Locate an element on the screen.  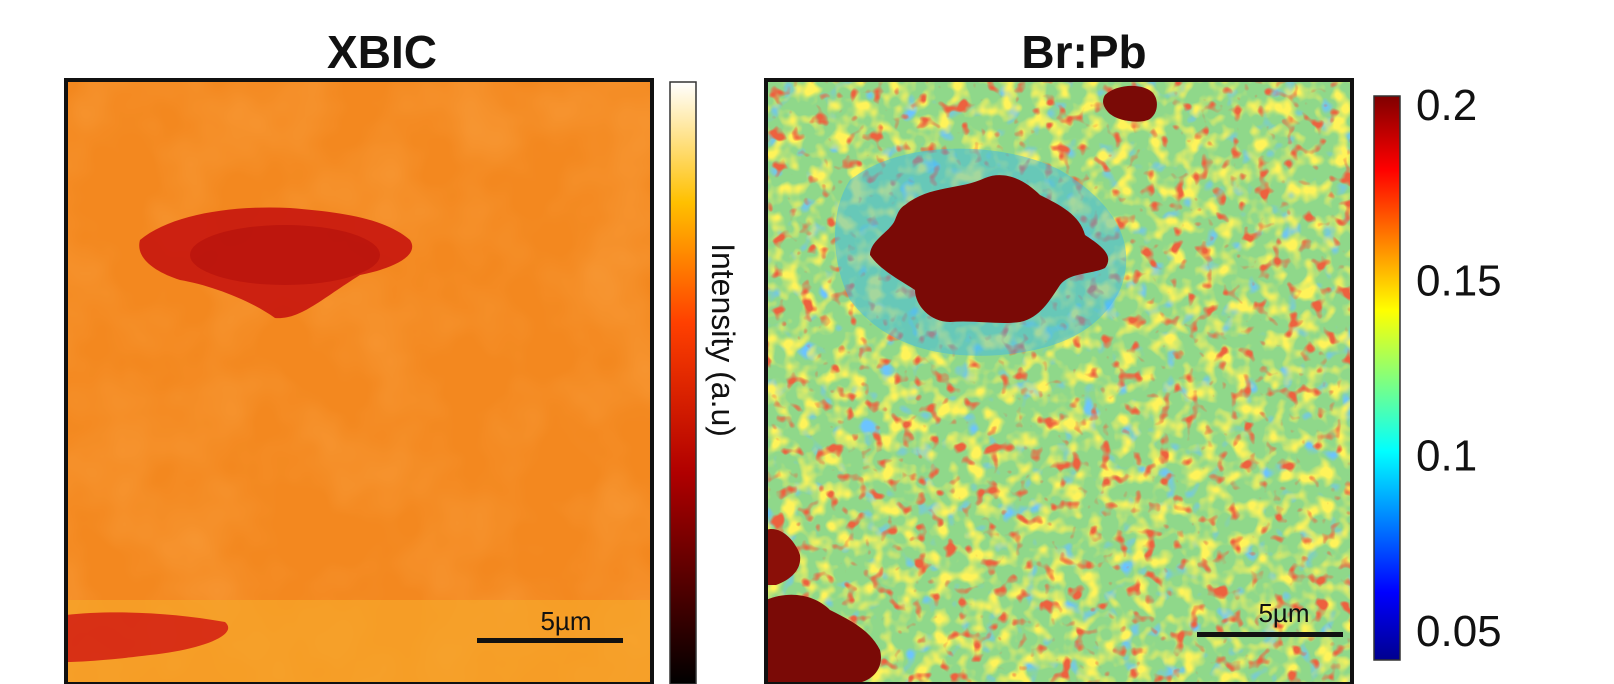
brpb-colorbar-tick-label: 0.2 is located at coordinates (1446, 105).